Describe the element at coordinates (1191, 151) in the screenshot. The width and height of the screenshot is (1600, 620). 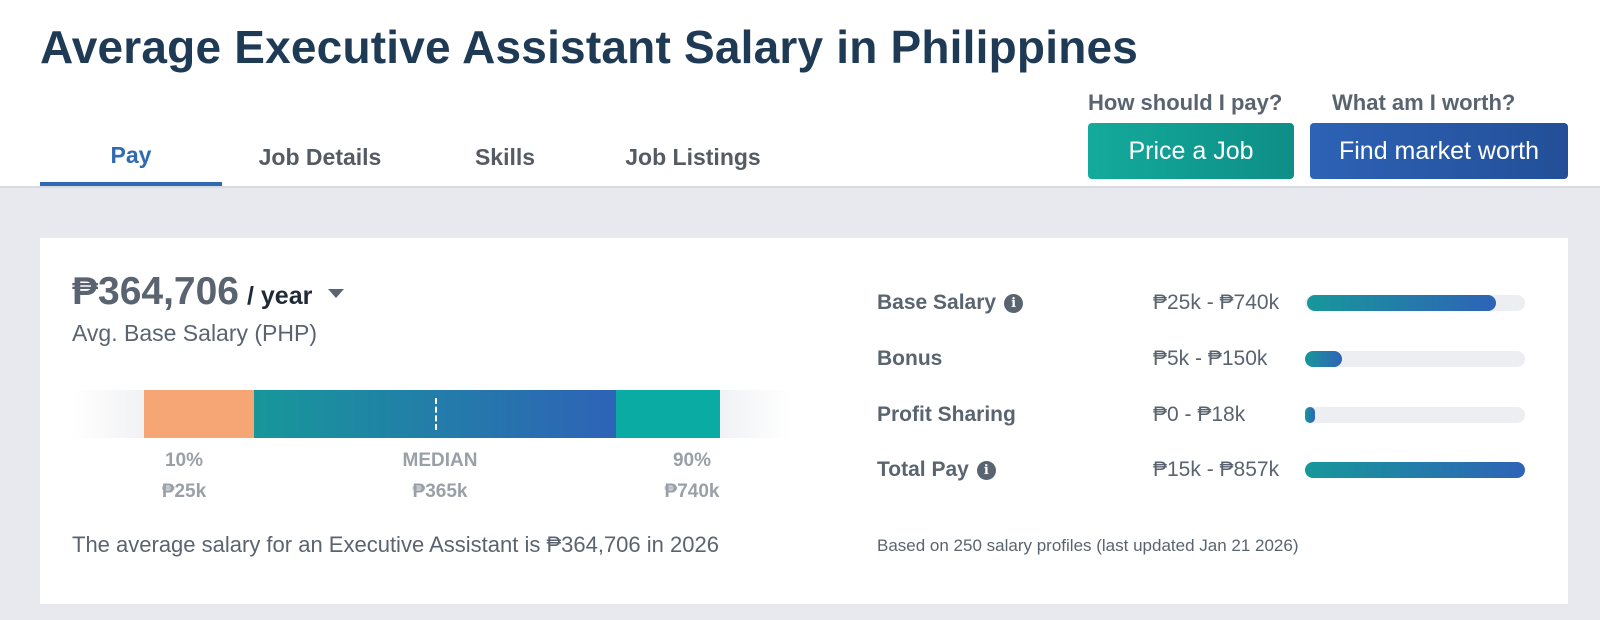
I see `price-a-job-button: Price a Job` at that location.